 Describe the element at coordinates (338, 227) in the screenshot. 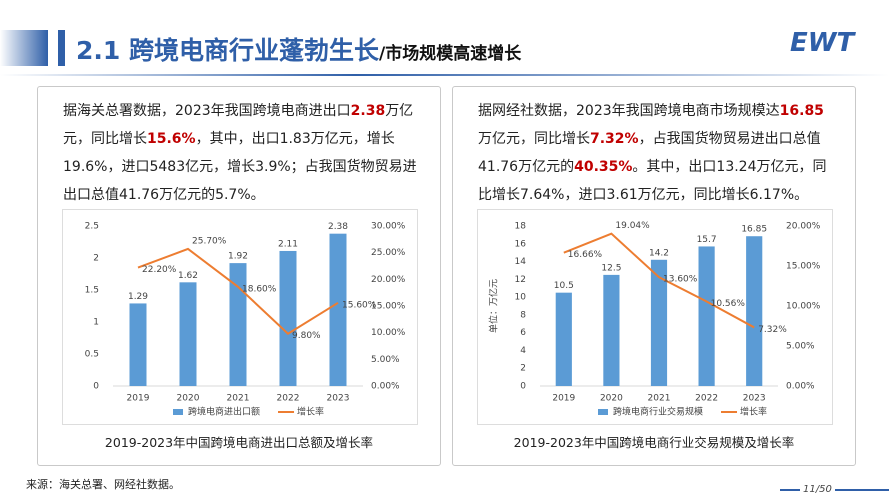

I see `bar-label: 2.38` at that location.